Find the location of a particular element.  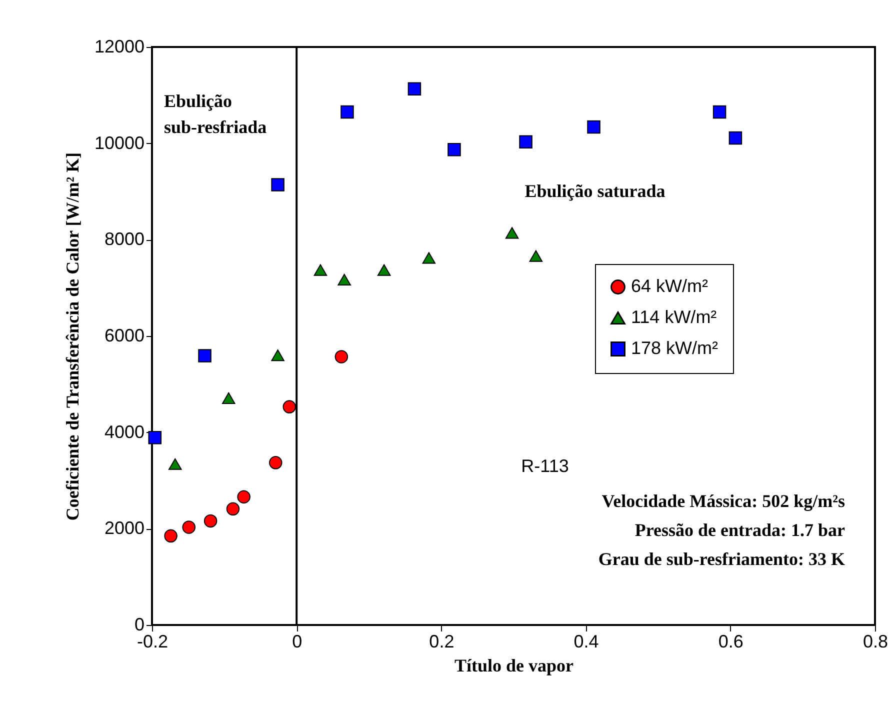

annotation: Pressão de entrada: 1.7 bar is located at coordinates (739, 530).